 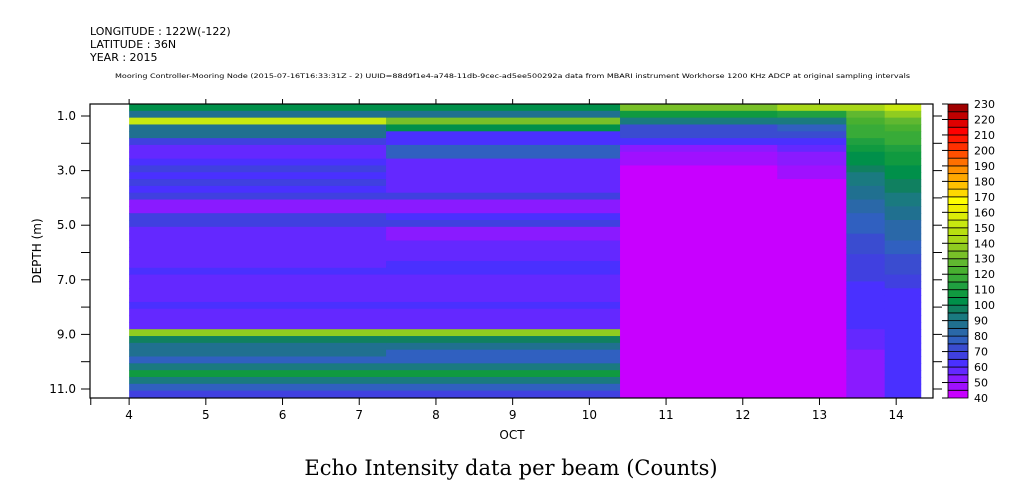 What do you see at coordinates (129, 415) in the screenshot?
I see `x-tick-label: 4` at bounding box center [129, 415].